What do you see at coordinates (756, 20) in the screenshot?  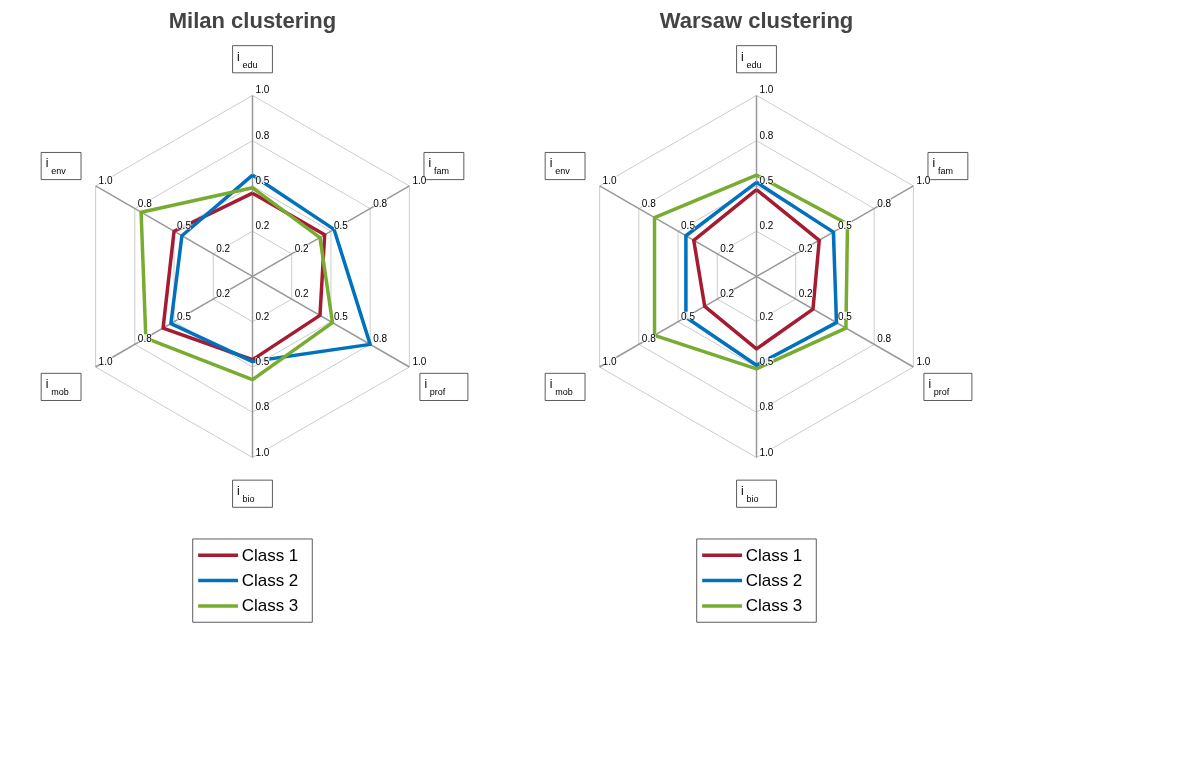 I see `chart-title: Warsaw clustering` at bounding box center [756, 20].